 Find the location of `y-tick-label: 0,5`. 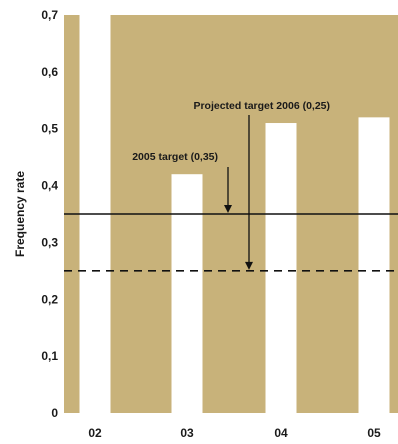

y-tick-label: 0,5 is located at coordinates (49, 129).